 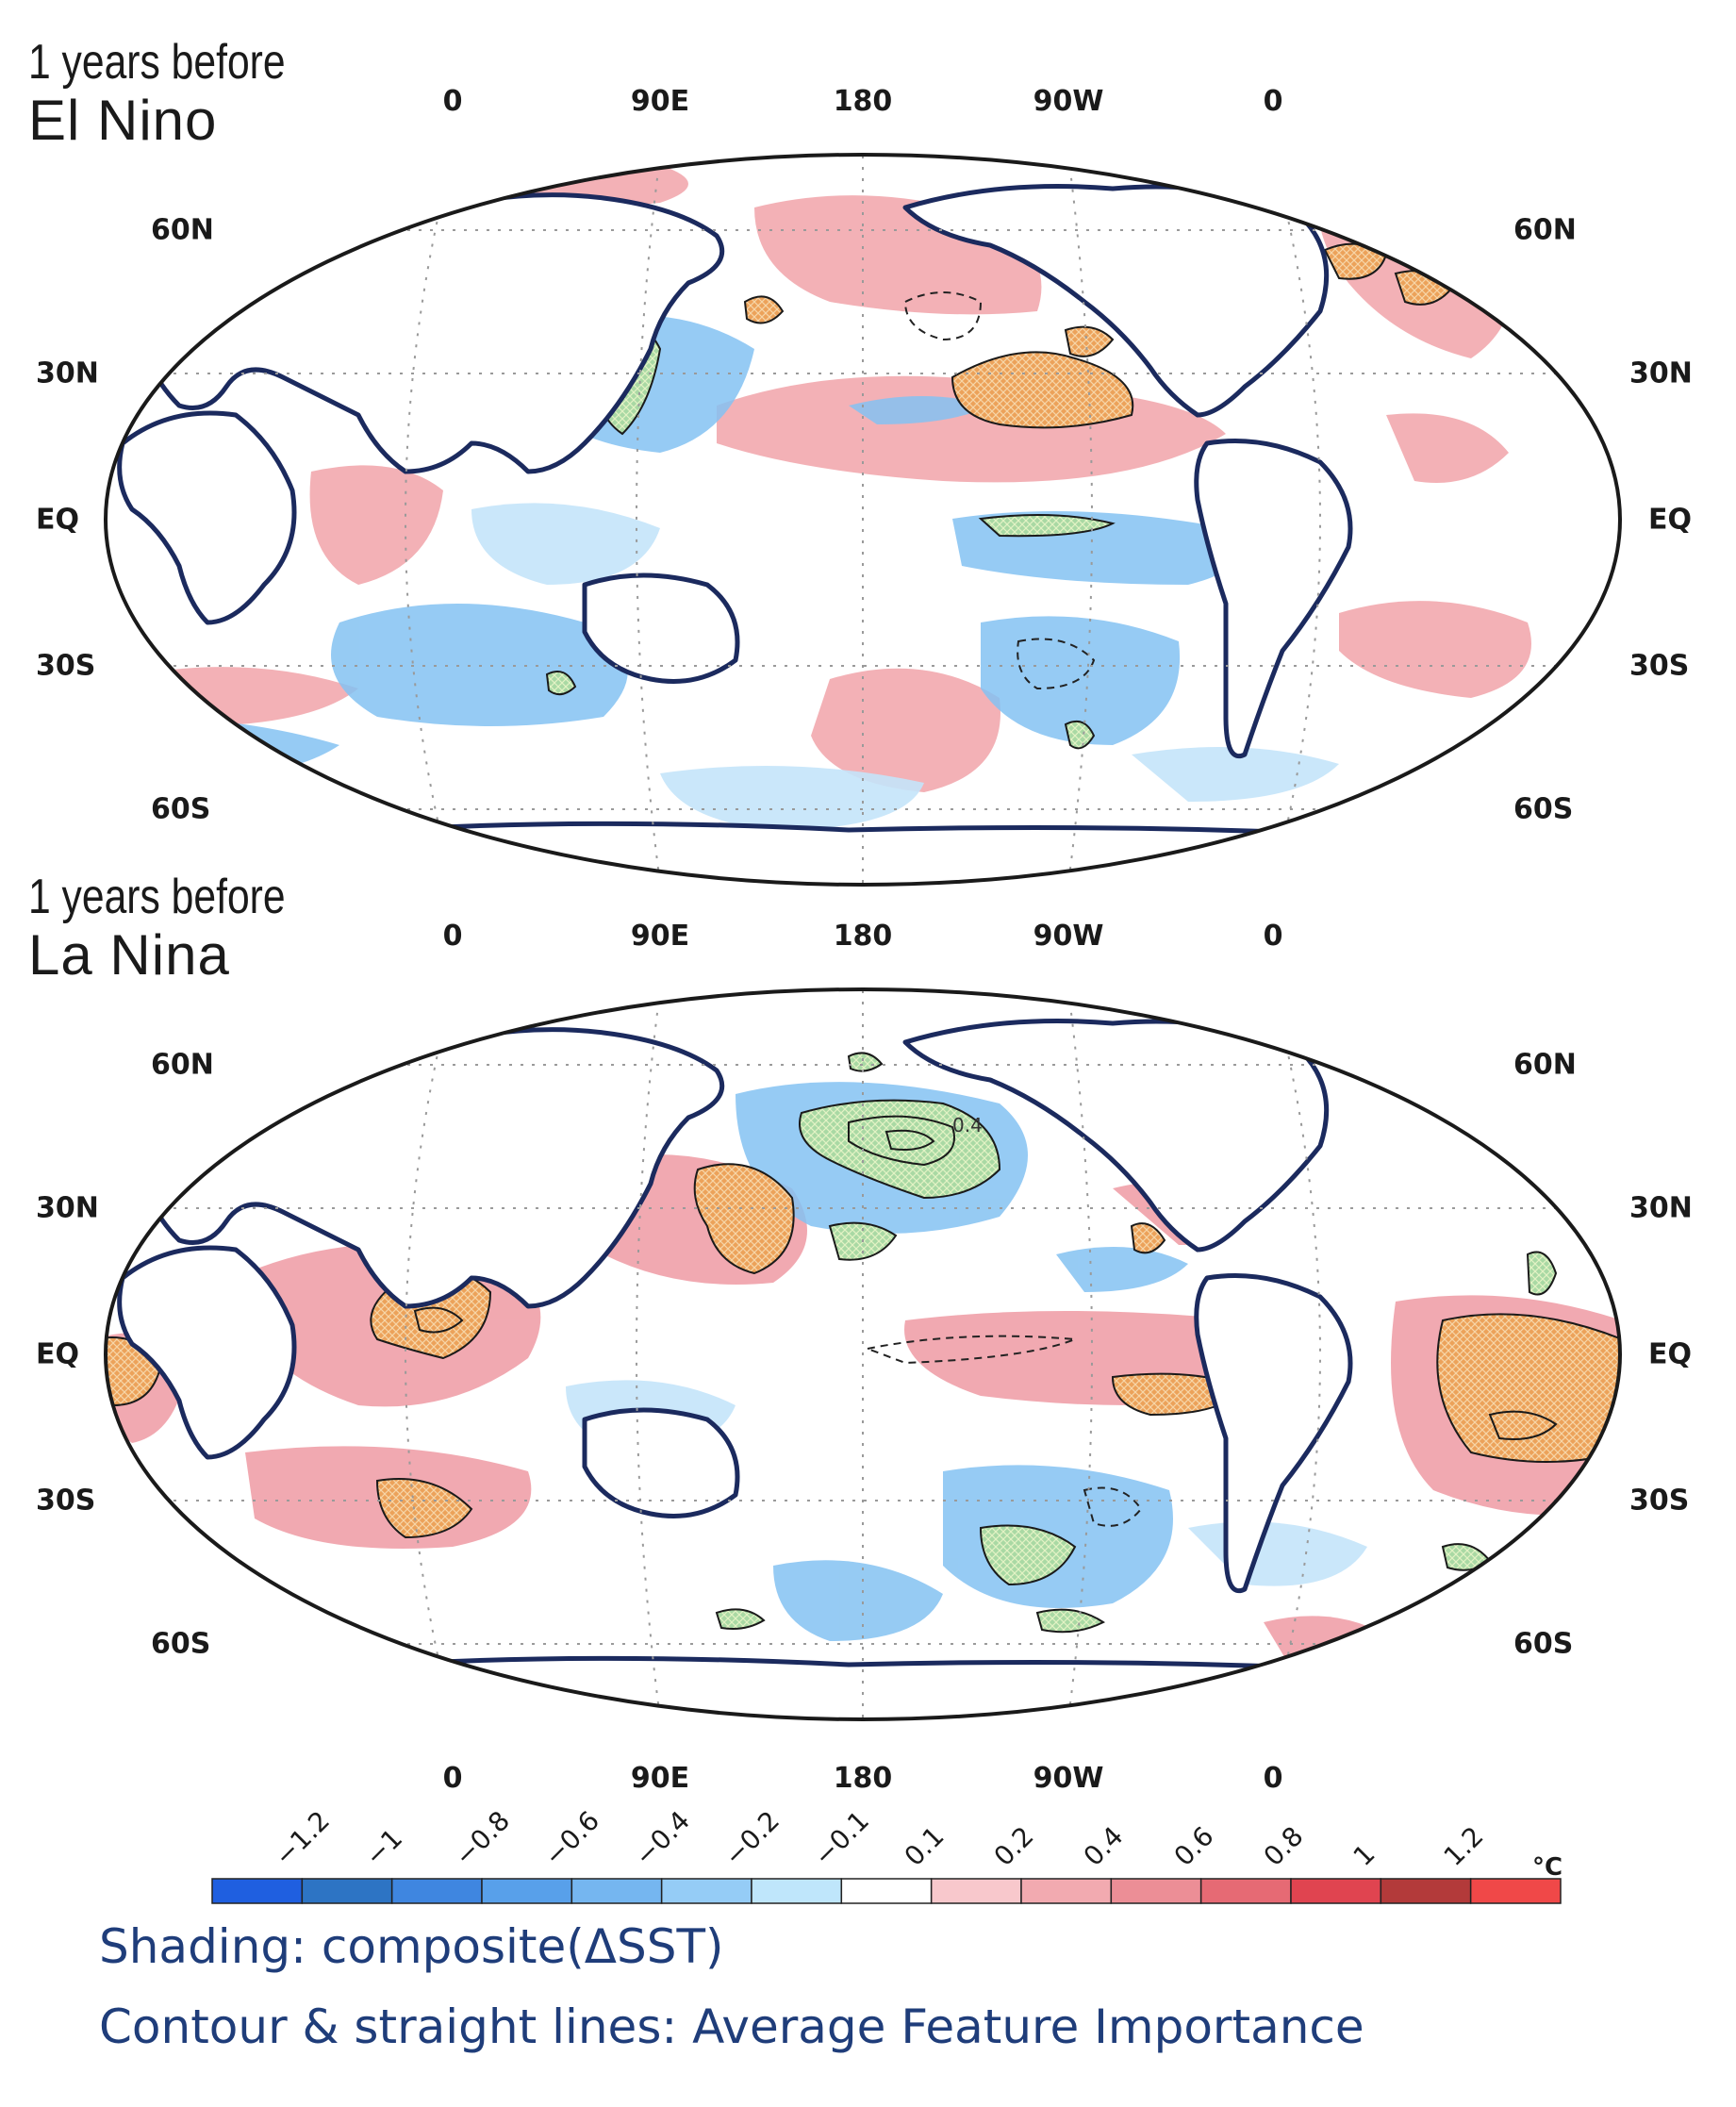 I want to click on cool-light-shading, so click(x=905, y=667).